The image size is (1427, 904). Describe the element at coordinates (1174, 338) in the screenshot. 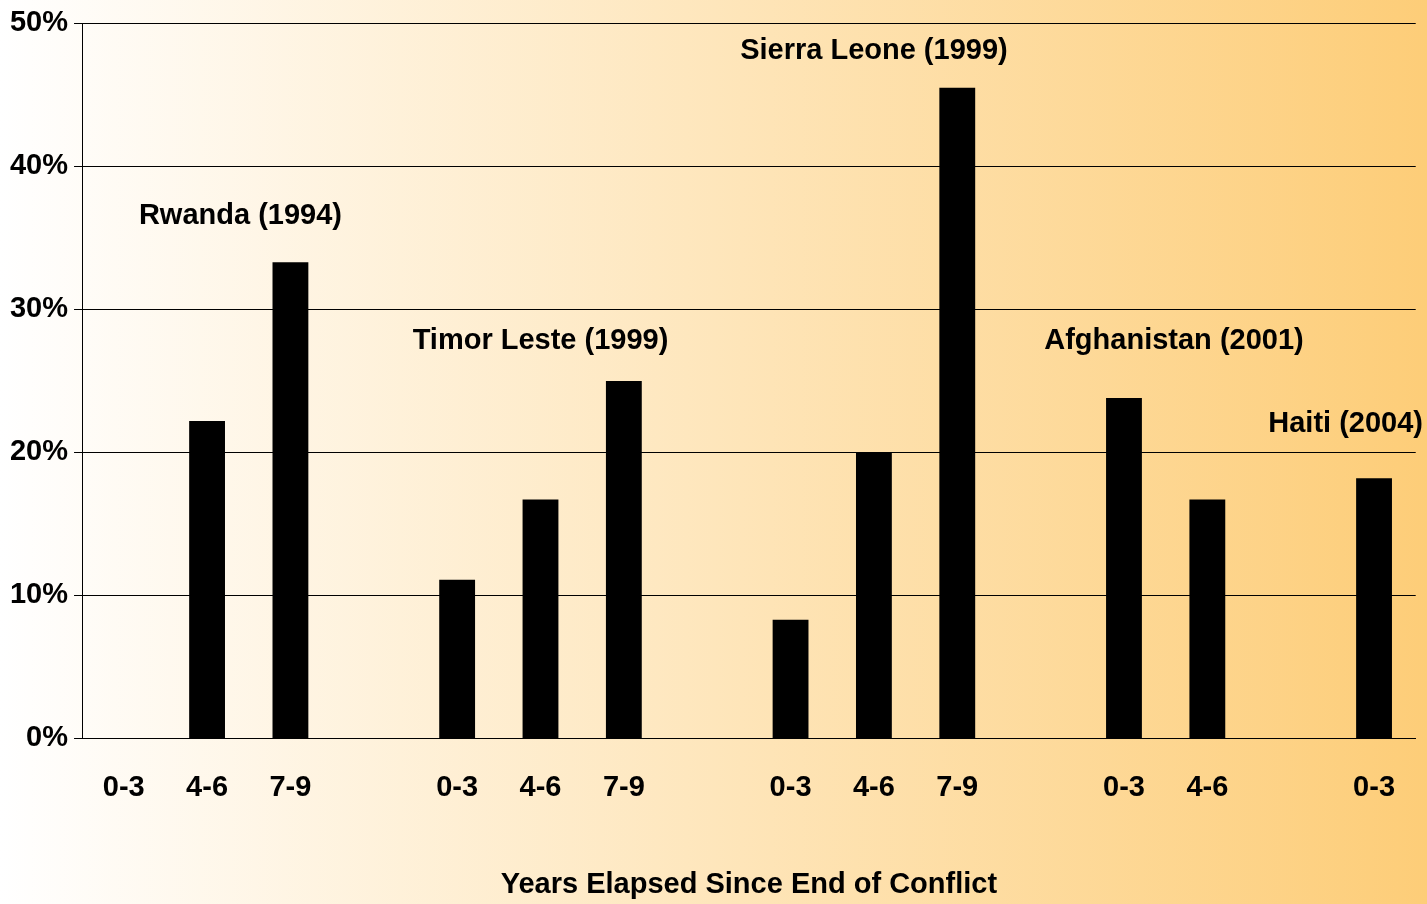

I see `annotation: Afghanistan (2001)` at that location.